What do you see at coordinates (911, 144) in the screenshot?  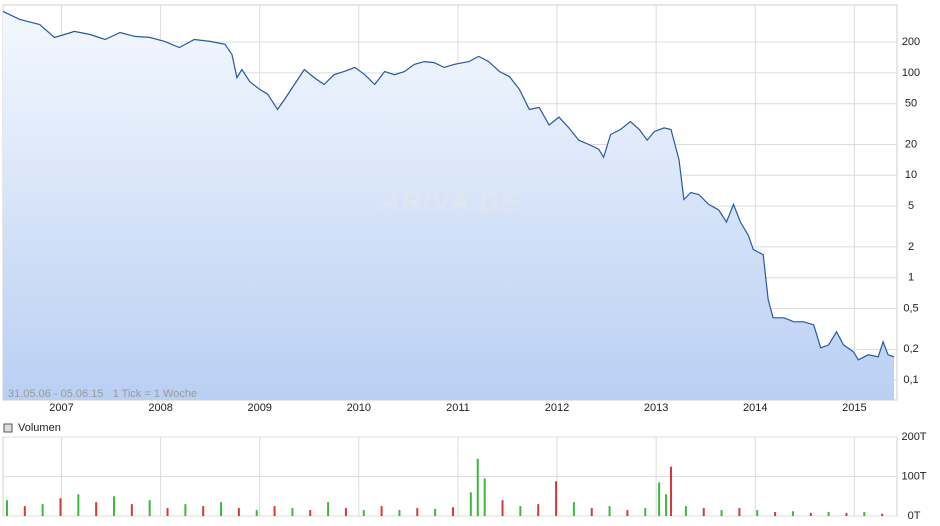 I see `y-tick-label: 20` at bounding box center [911, 144].